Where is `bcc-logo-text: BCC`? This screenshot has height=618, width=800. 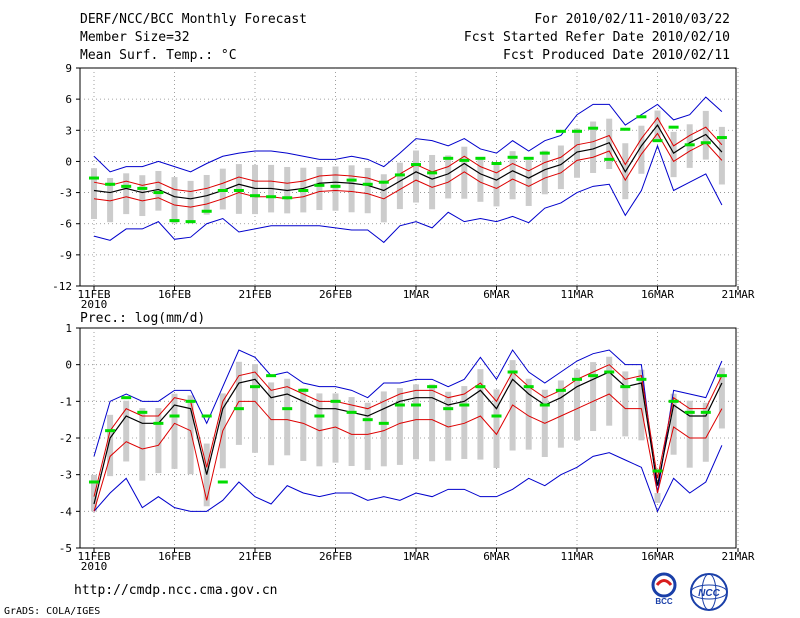
bcc-logo-text: BCC is located at coordinates (664, 601).